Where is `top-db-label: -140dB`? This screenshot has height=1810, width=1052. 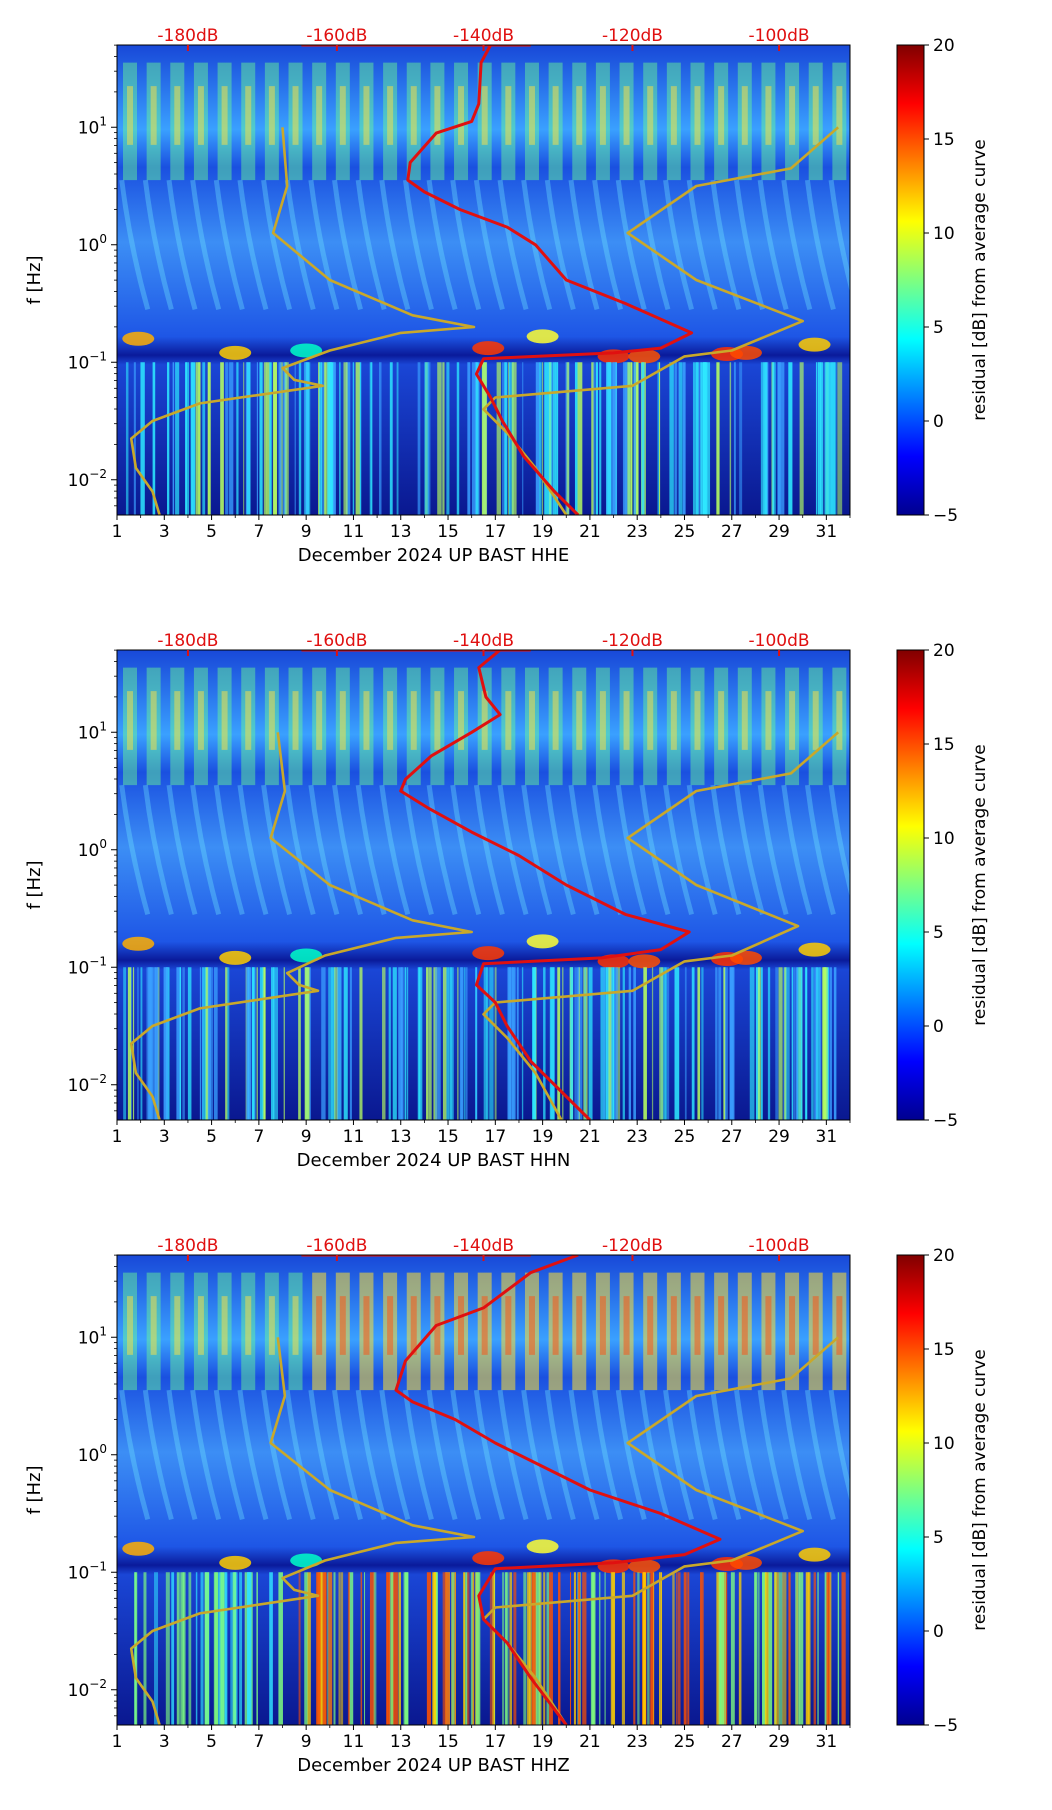
top-db-label: -140dB is located at coordinates (483, 36).